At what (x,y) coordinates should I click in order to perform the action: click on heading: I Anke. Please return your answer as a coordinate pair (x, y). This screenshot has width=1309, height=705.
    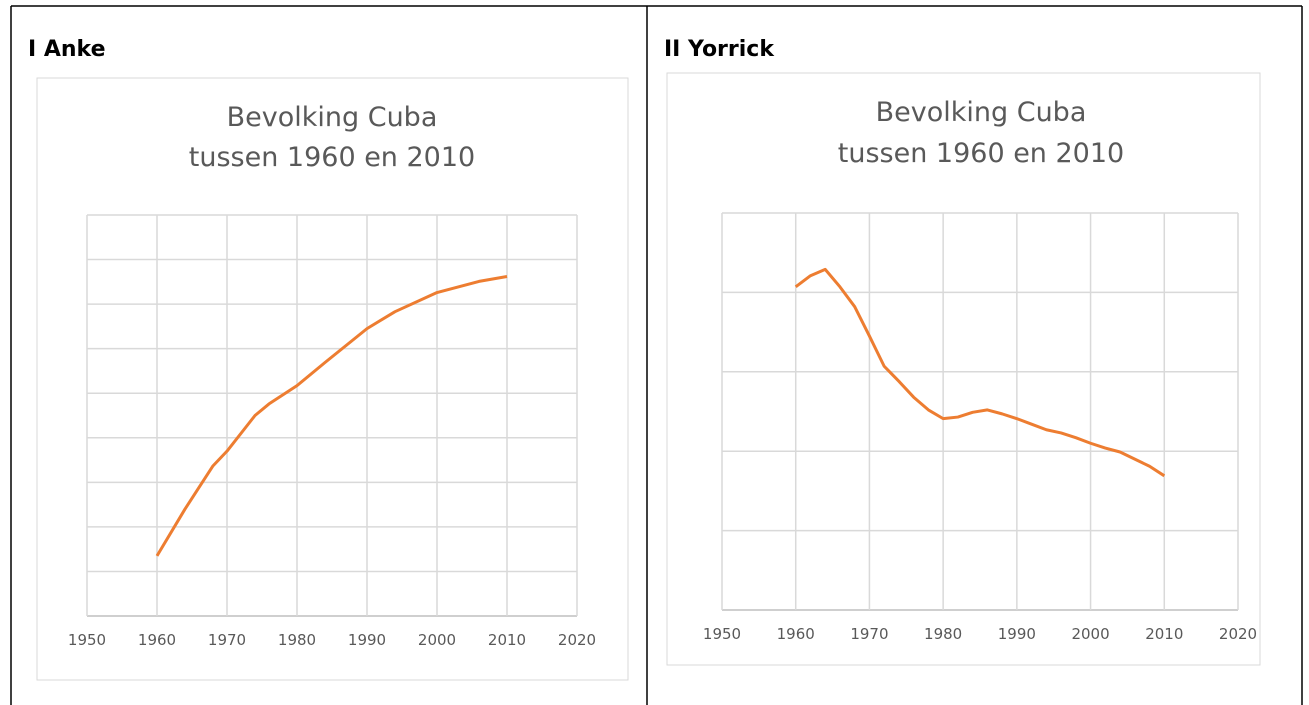
    Looking at the image, I should click on (67, 49).